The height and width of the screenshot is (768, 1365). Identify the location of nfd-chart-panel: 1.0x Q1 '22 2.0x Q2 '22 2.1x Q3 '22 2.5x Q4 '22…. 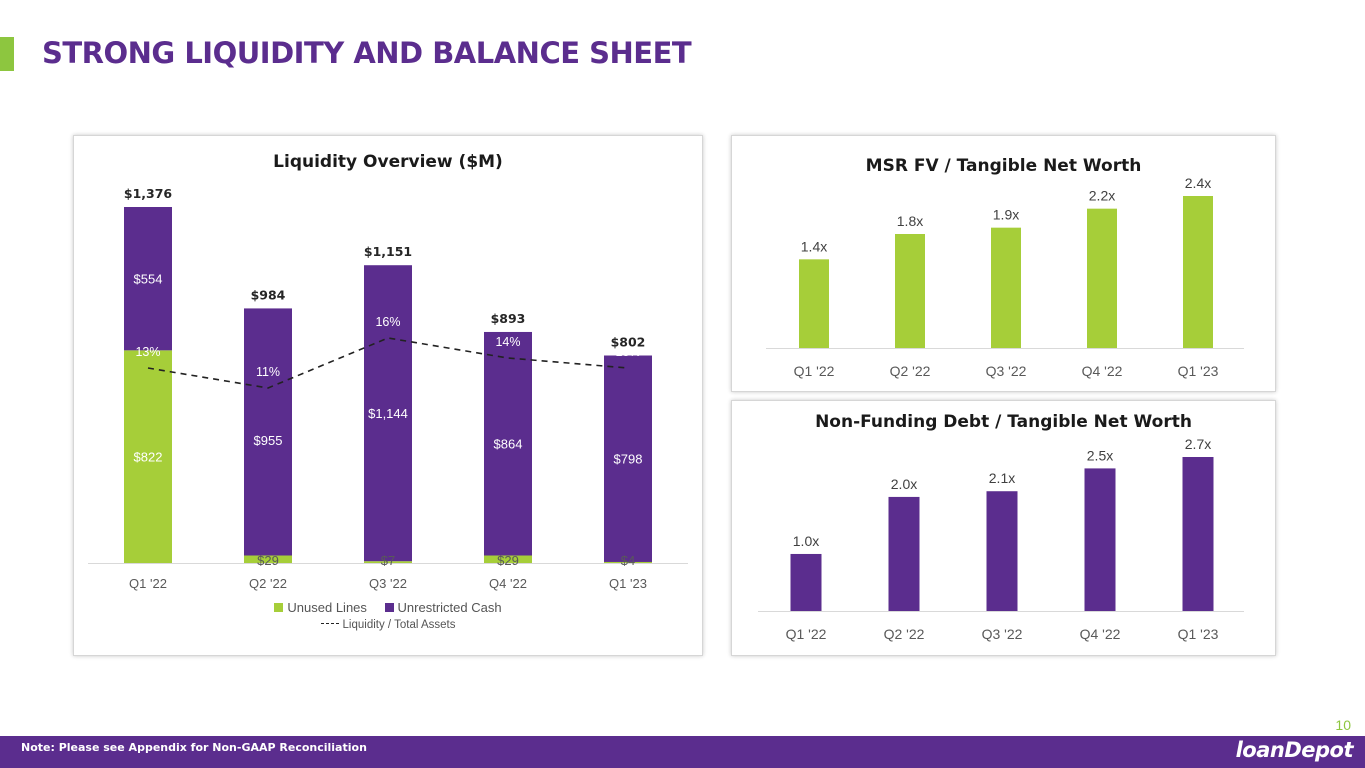
(1003, 528).